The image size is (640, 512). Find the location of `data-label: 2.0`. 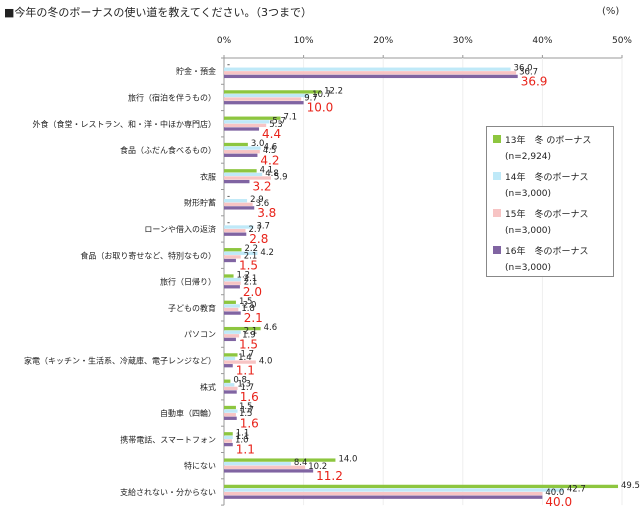

data-label: 2.0 is located at coordinates (250, 305).